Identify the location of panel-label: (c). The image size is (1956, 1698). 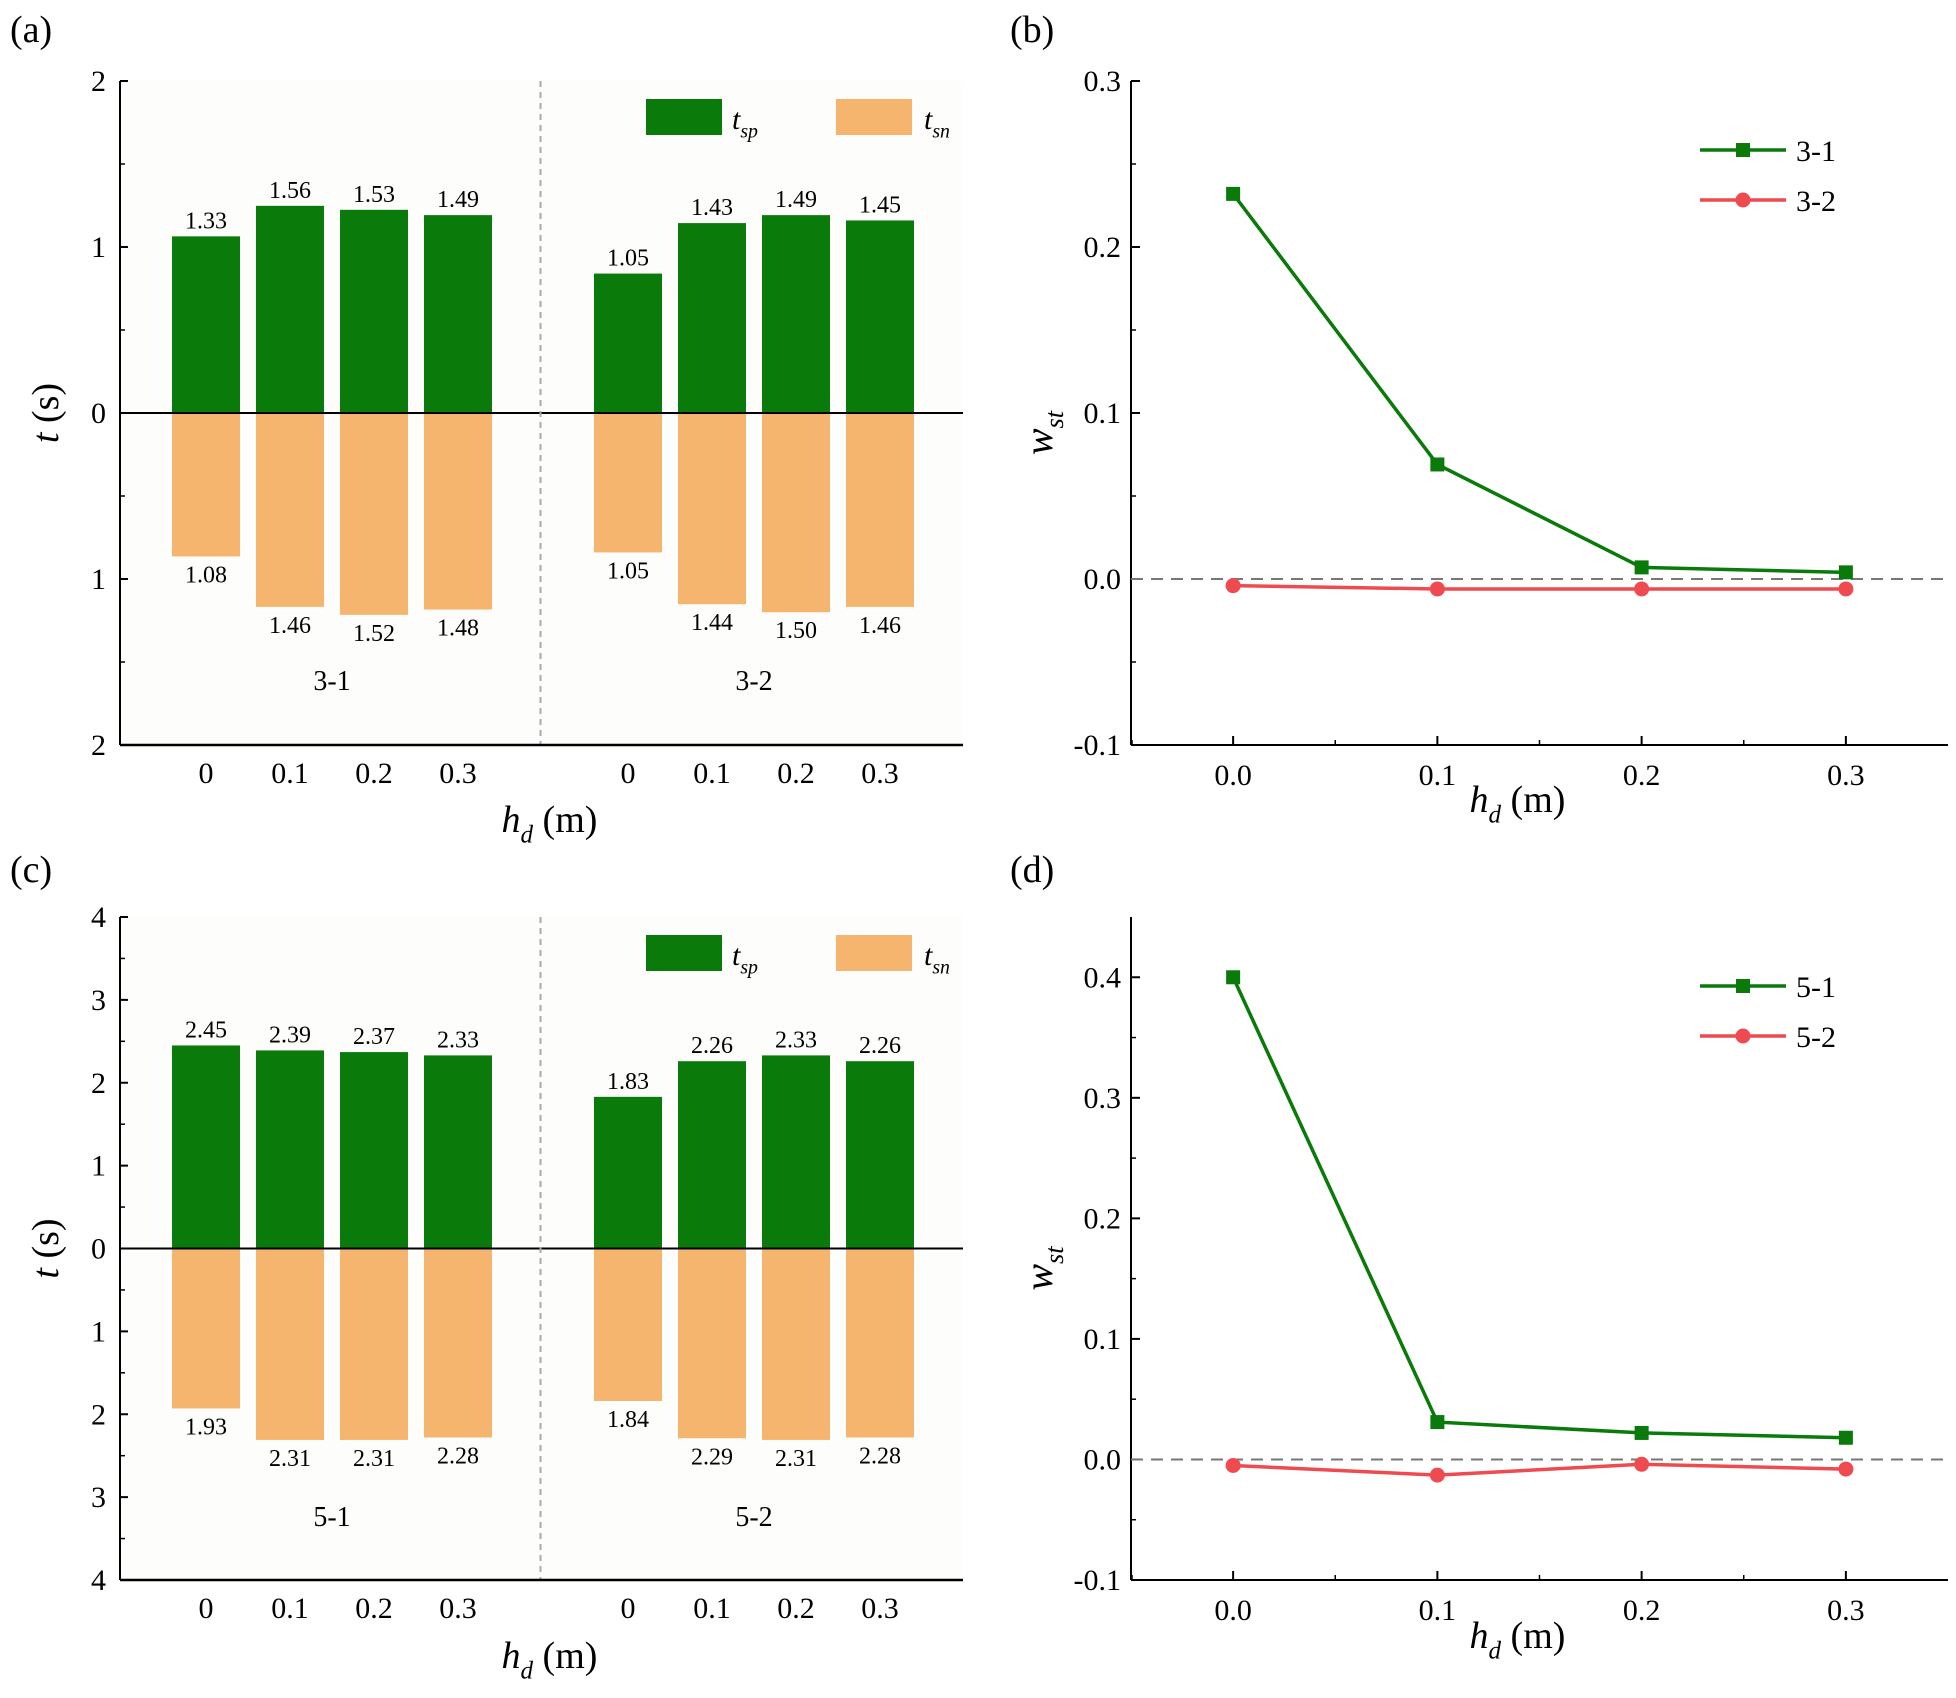
(31, 870).